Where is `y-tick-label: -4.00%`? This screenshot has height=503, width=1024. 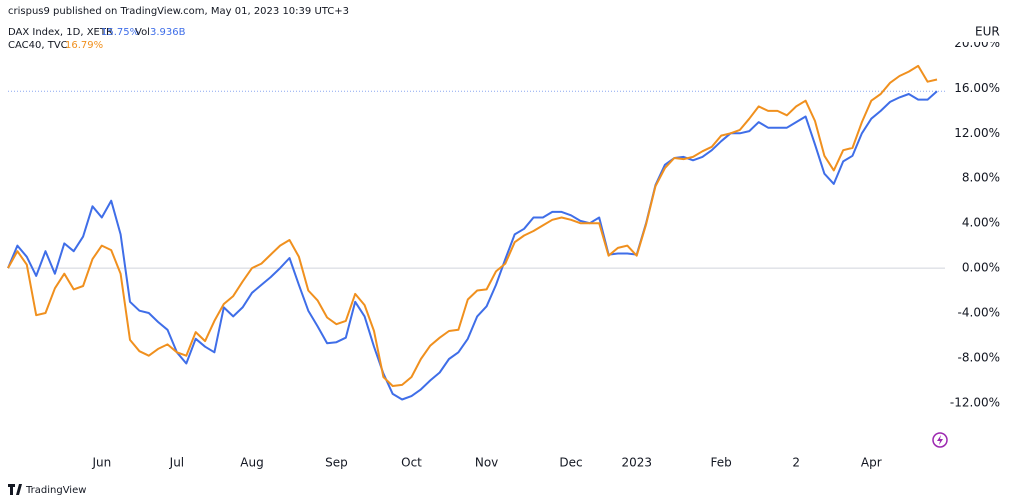
y-tick-label: -4.00% is located at coordinates (979, 312).